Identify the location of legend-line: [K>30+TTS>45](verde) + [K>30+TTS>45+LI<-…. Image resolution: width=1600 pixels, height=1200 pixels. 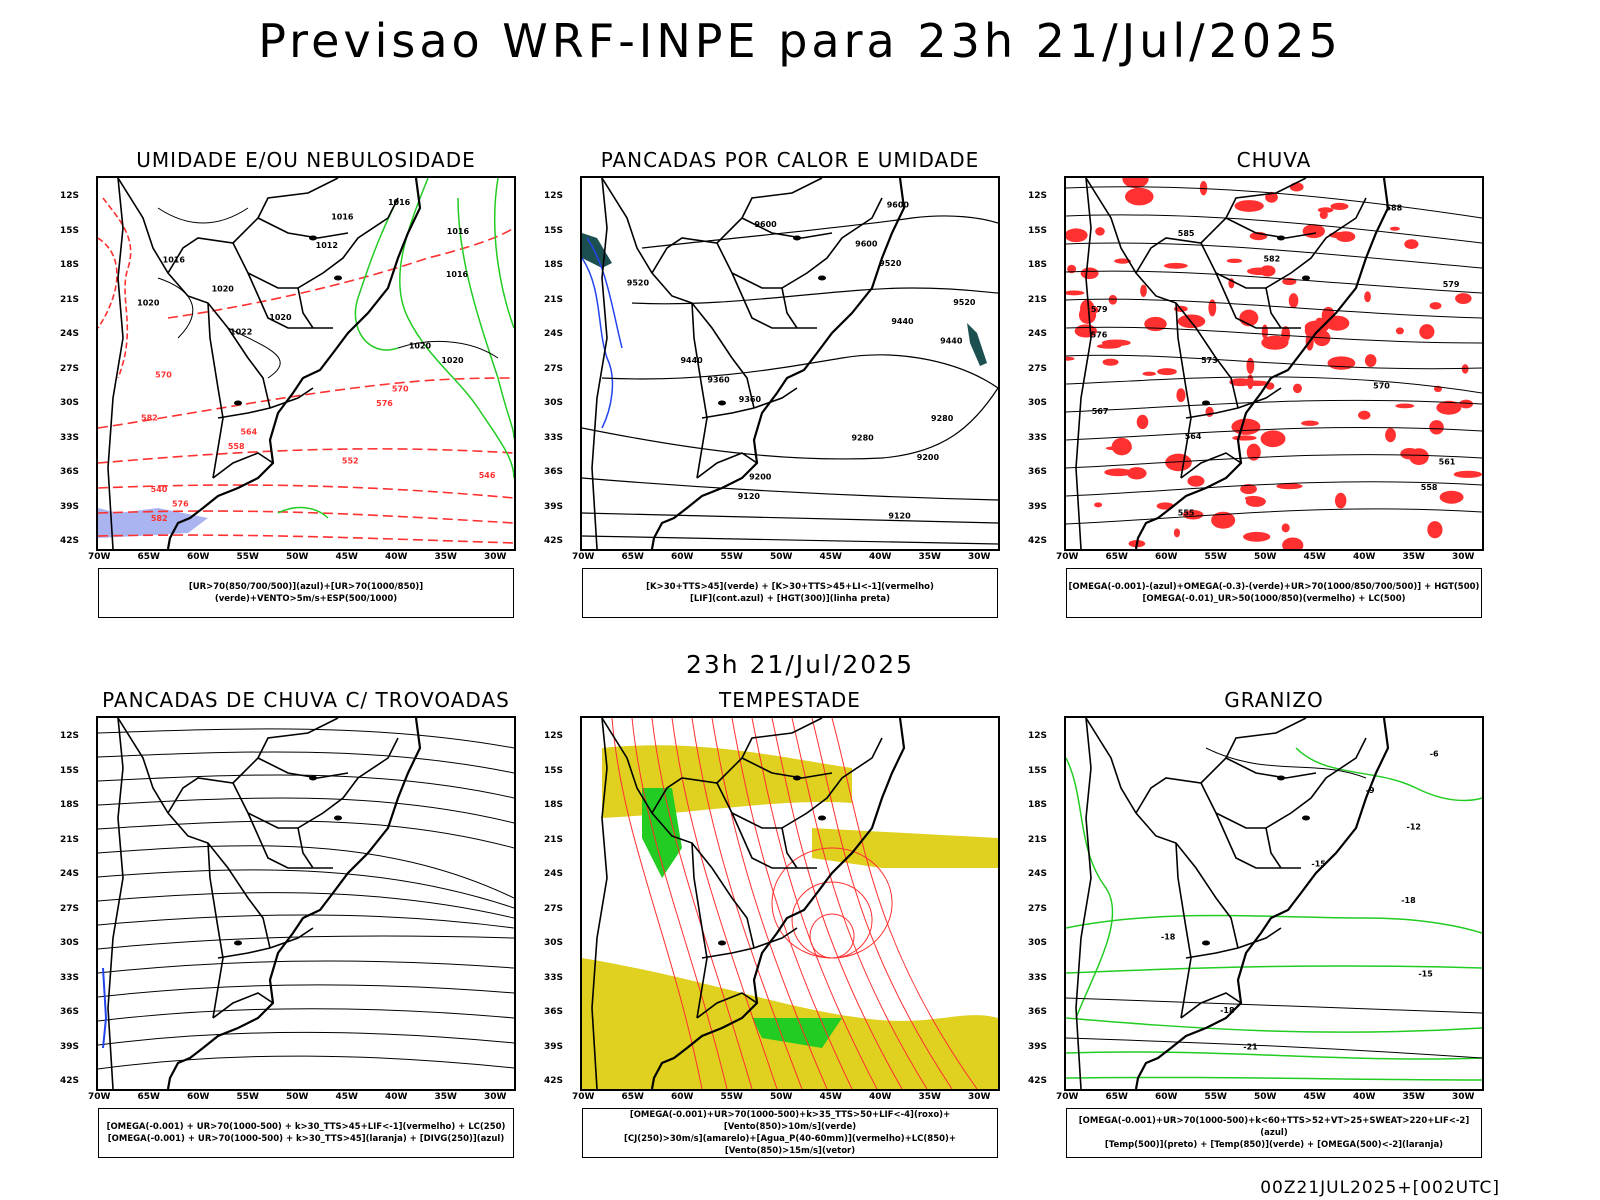
(790, 587).